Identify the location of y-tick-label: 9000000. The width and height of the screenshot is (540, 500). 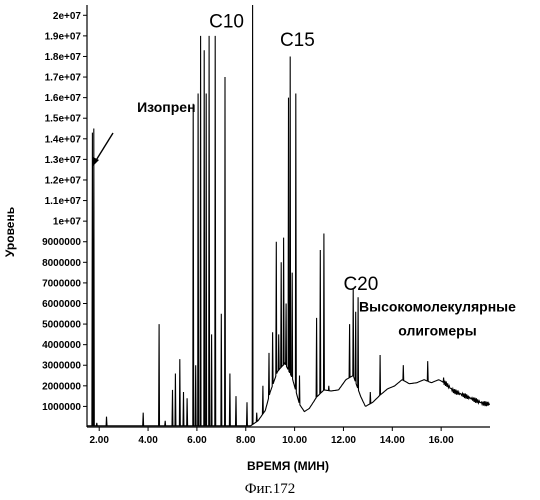
(61, 242).